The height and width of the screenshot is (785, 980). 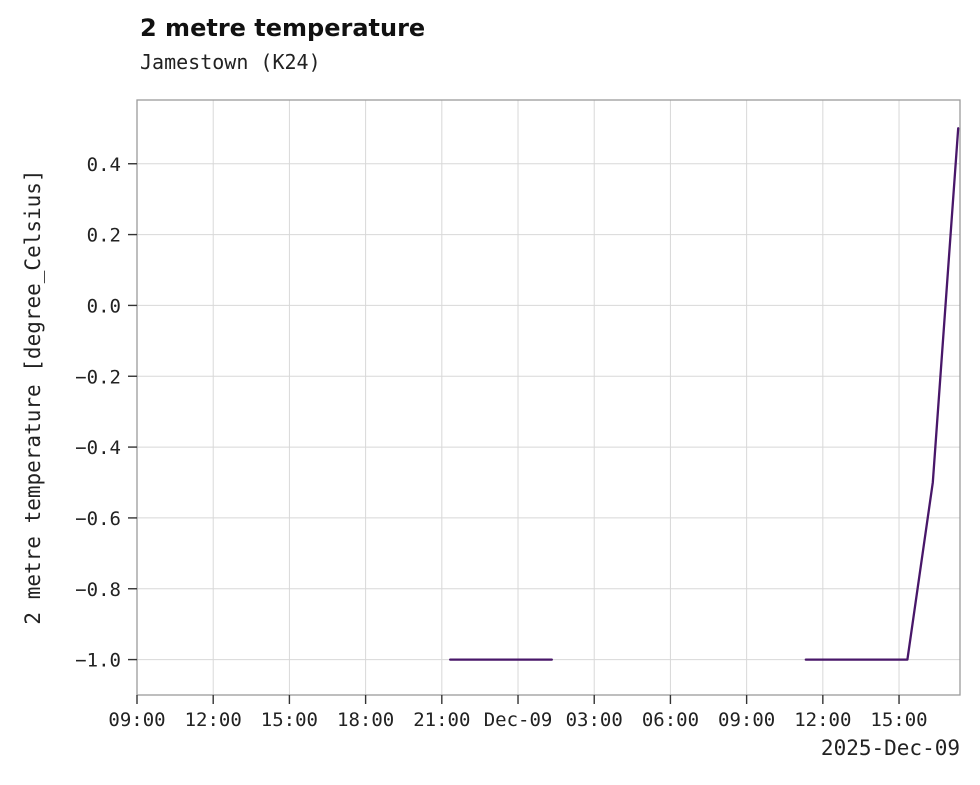 I want to click on y-tick-label: −0.2, so click(x=98, y=377).